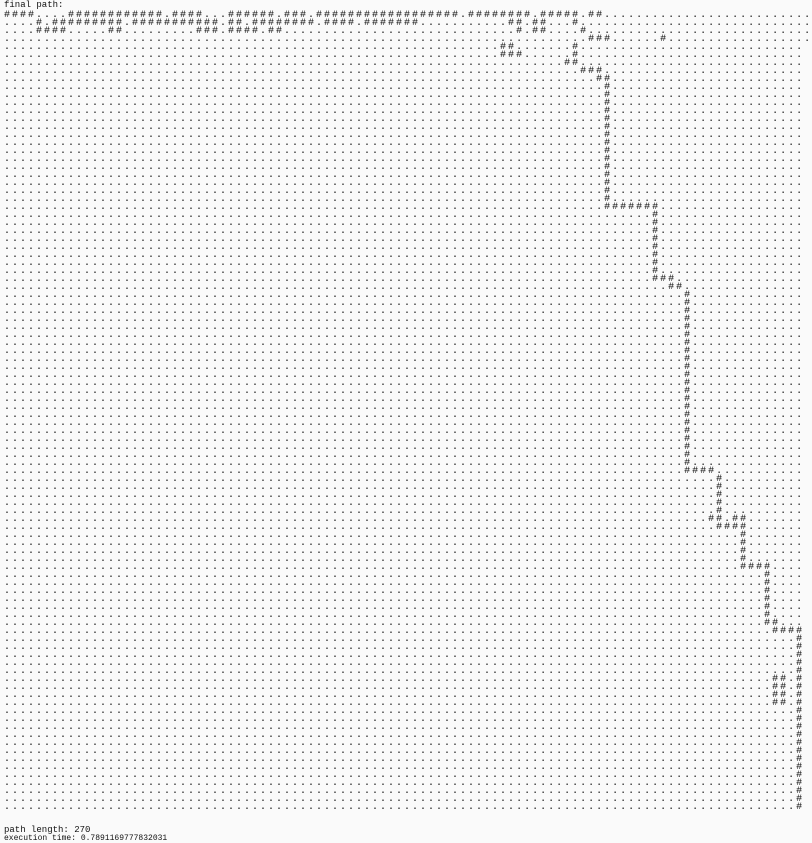 The width and height of the screenshot is (812, 843). Describe the element at coordinates (86, 838) in the screenshot. I see `execution-time: execution time: 0.7891169777832031` at that location.